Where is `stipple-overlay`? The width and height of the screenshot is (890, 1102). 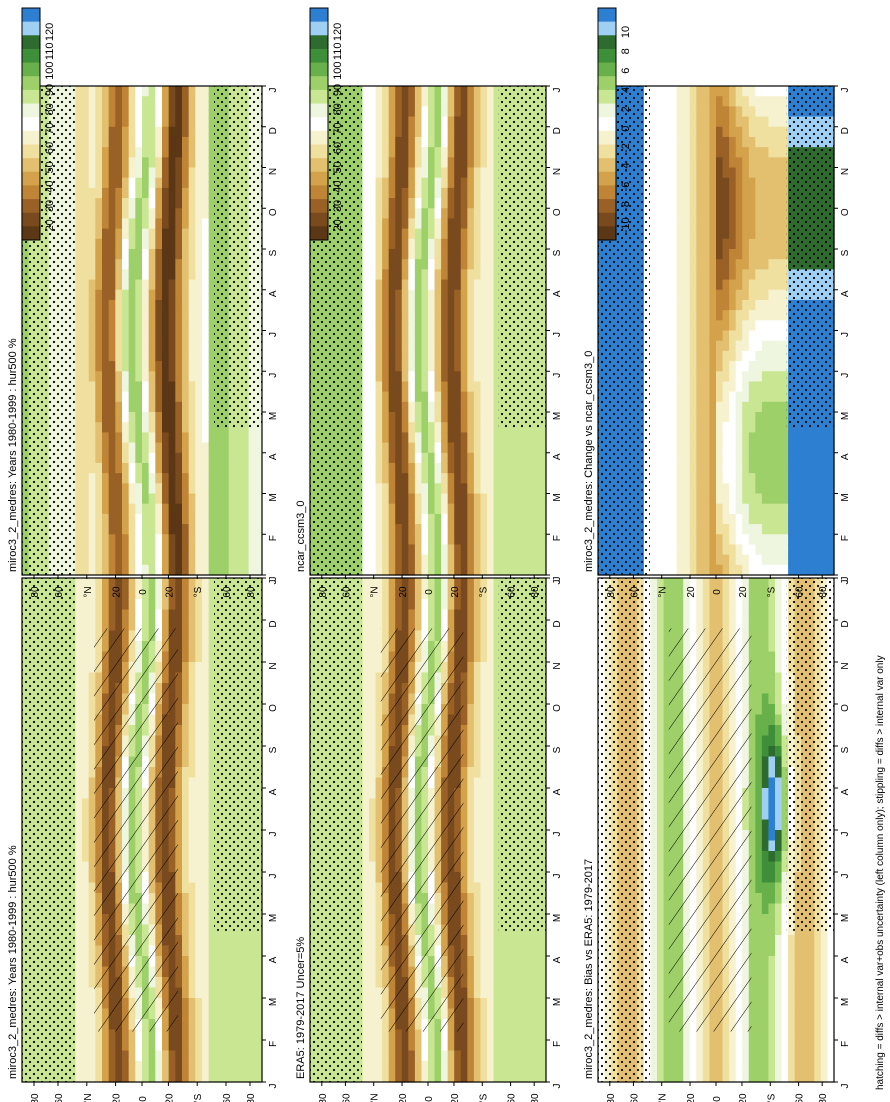 stipple-overlay is located at coordinates (238, 257).